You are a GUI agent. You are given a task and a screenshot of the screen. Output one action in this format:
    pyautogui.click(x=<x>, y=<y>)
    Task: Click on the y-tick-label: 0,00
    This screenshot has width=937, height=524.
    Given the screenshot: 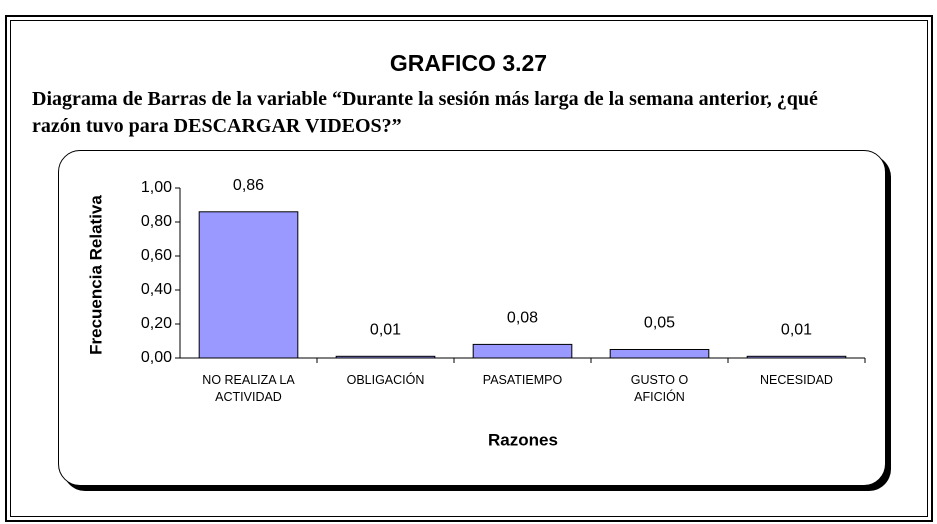 What is the action you would take?
    pyautogui.click(x=156, y=357)
    